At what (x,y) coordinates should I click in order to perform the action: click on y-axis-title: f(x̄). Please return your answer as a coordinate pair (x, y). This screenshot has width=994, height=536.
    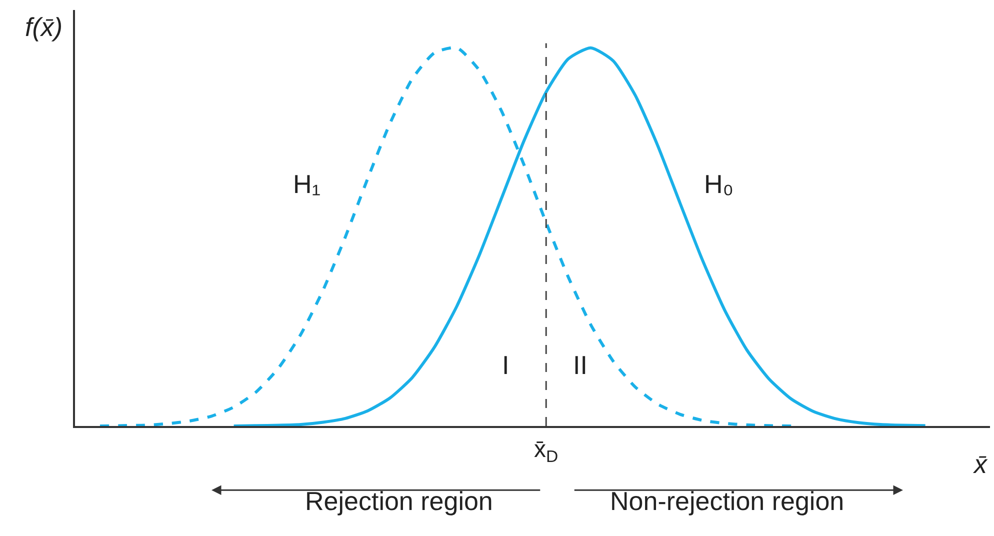
    Looking at the image, I should click on (44, 27).